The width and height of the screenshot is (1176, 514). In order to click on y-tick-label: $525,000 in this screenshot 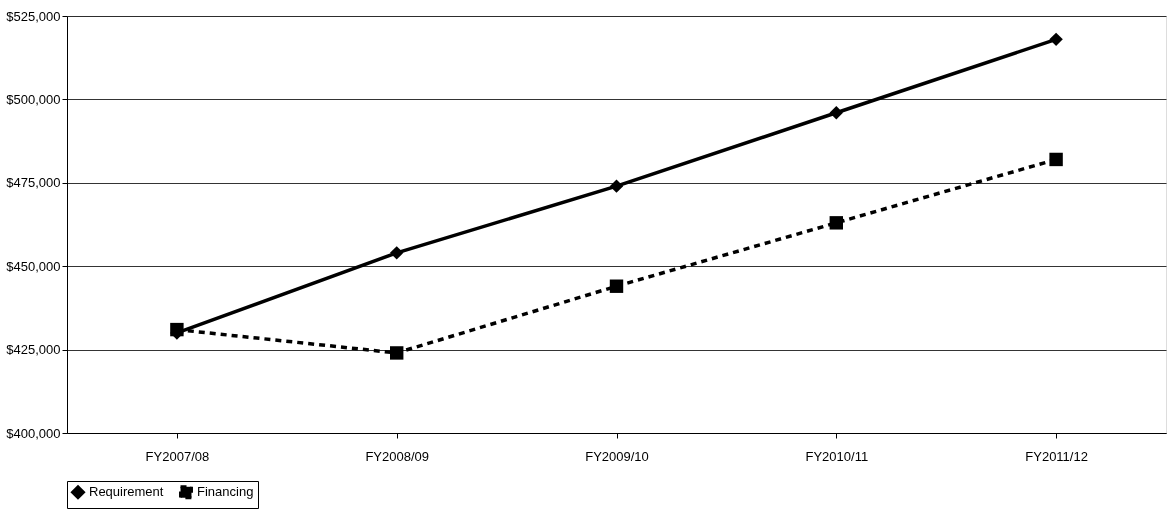, I will do `click(33, 16)`.